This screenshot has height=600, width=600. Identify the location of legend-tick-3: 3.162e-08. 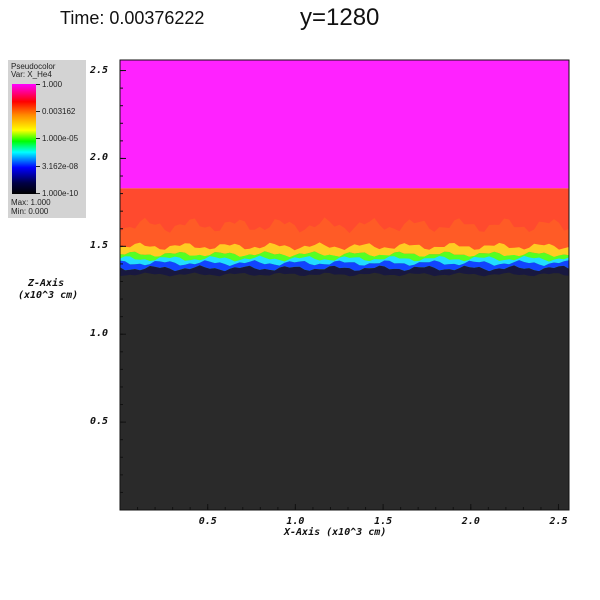
(60, 166).